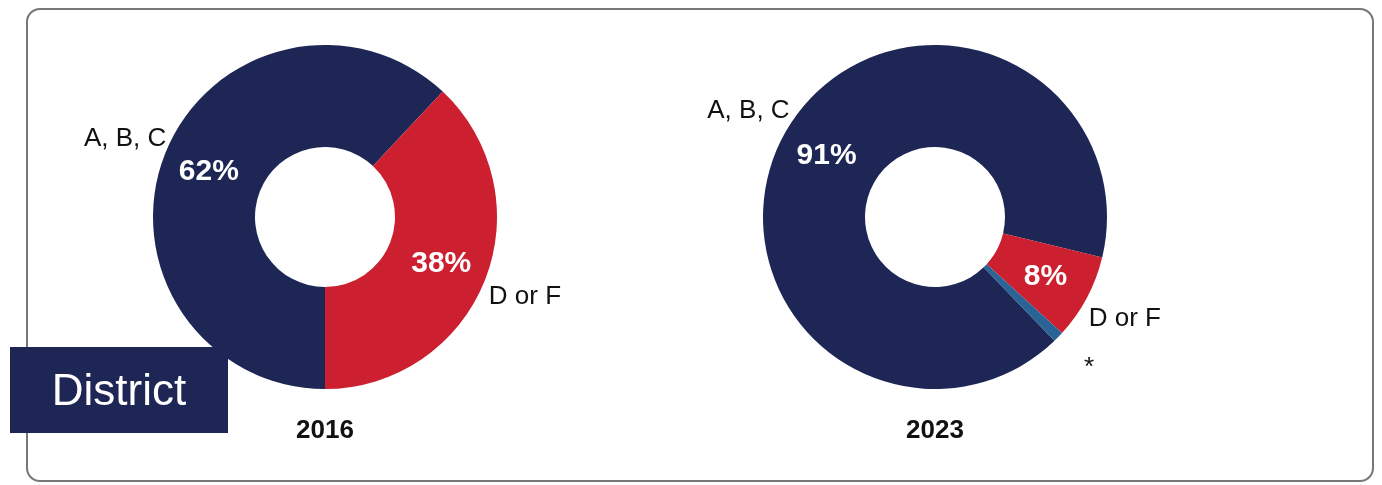 The height and width of the screenshot is (485, 1382). Describe the element at coordinates (208, 169) in the screenshot. I see `data-label: 62%` at that location.